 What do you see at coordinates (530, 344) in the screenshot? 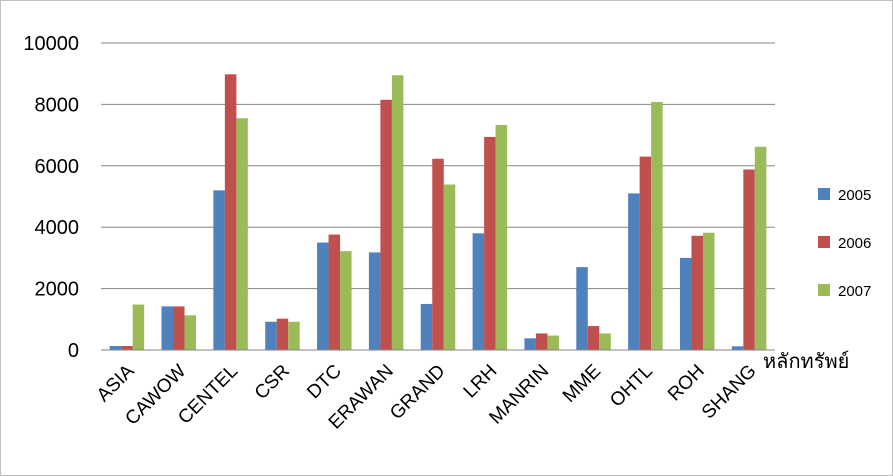
I see `bar-2005-manrin` at bounding box center [530, 344].